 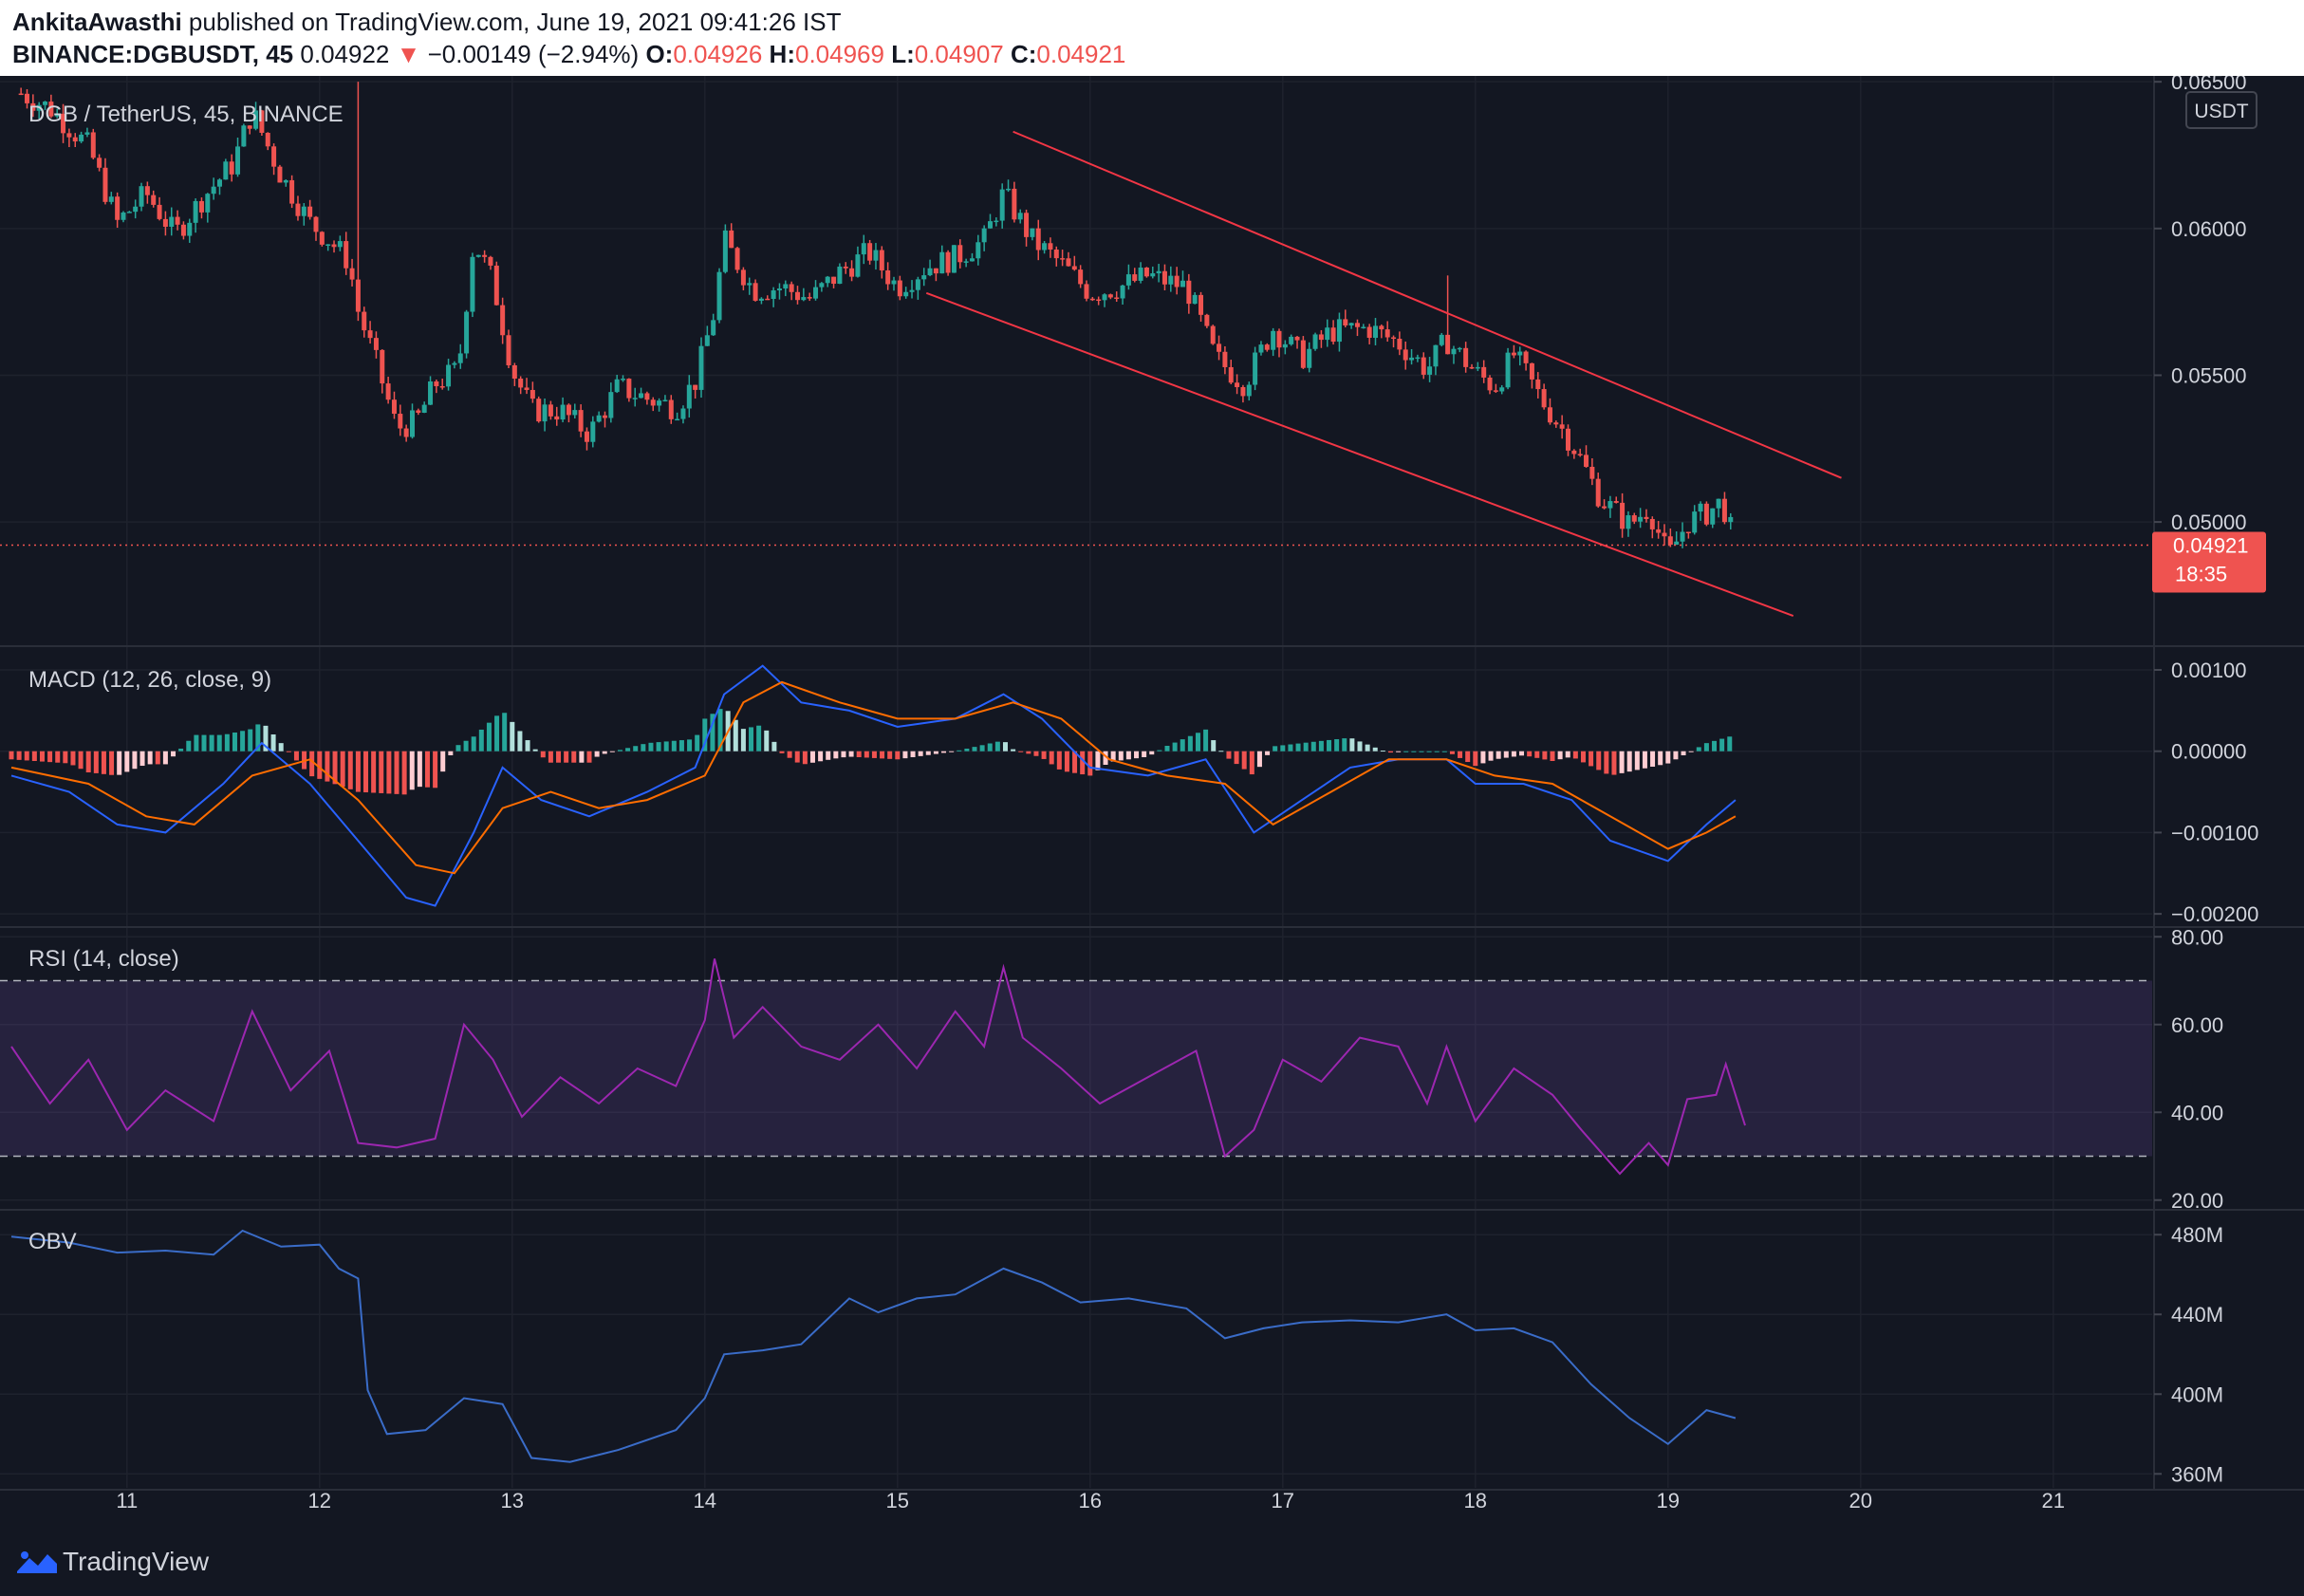 I want to click on last-price-label: 0.04921, so click(x=2211, y=546).